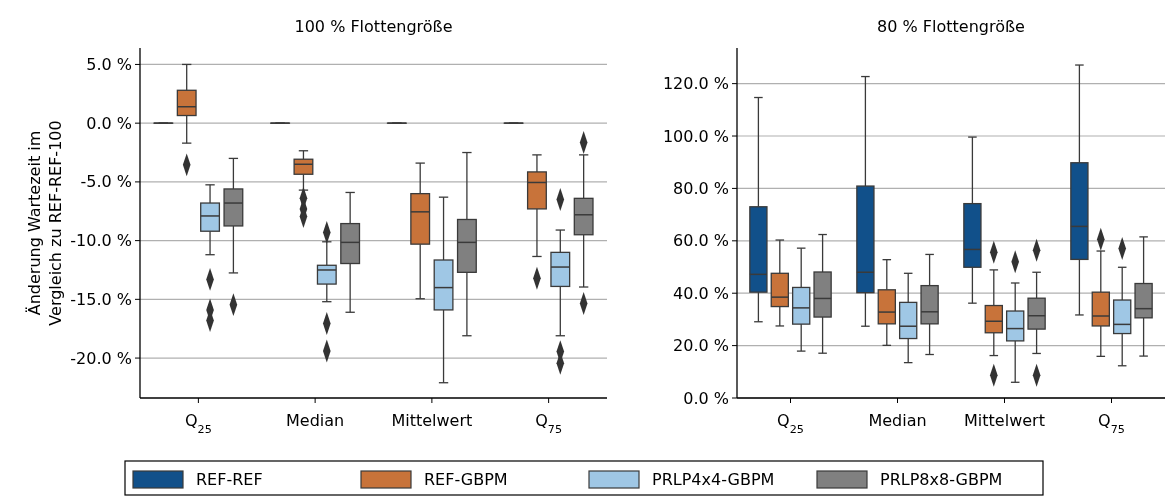  I want to click on y-tick-label: 100.0 %, so click(695, 136).